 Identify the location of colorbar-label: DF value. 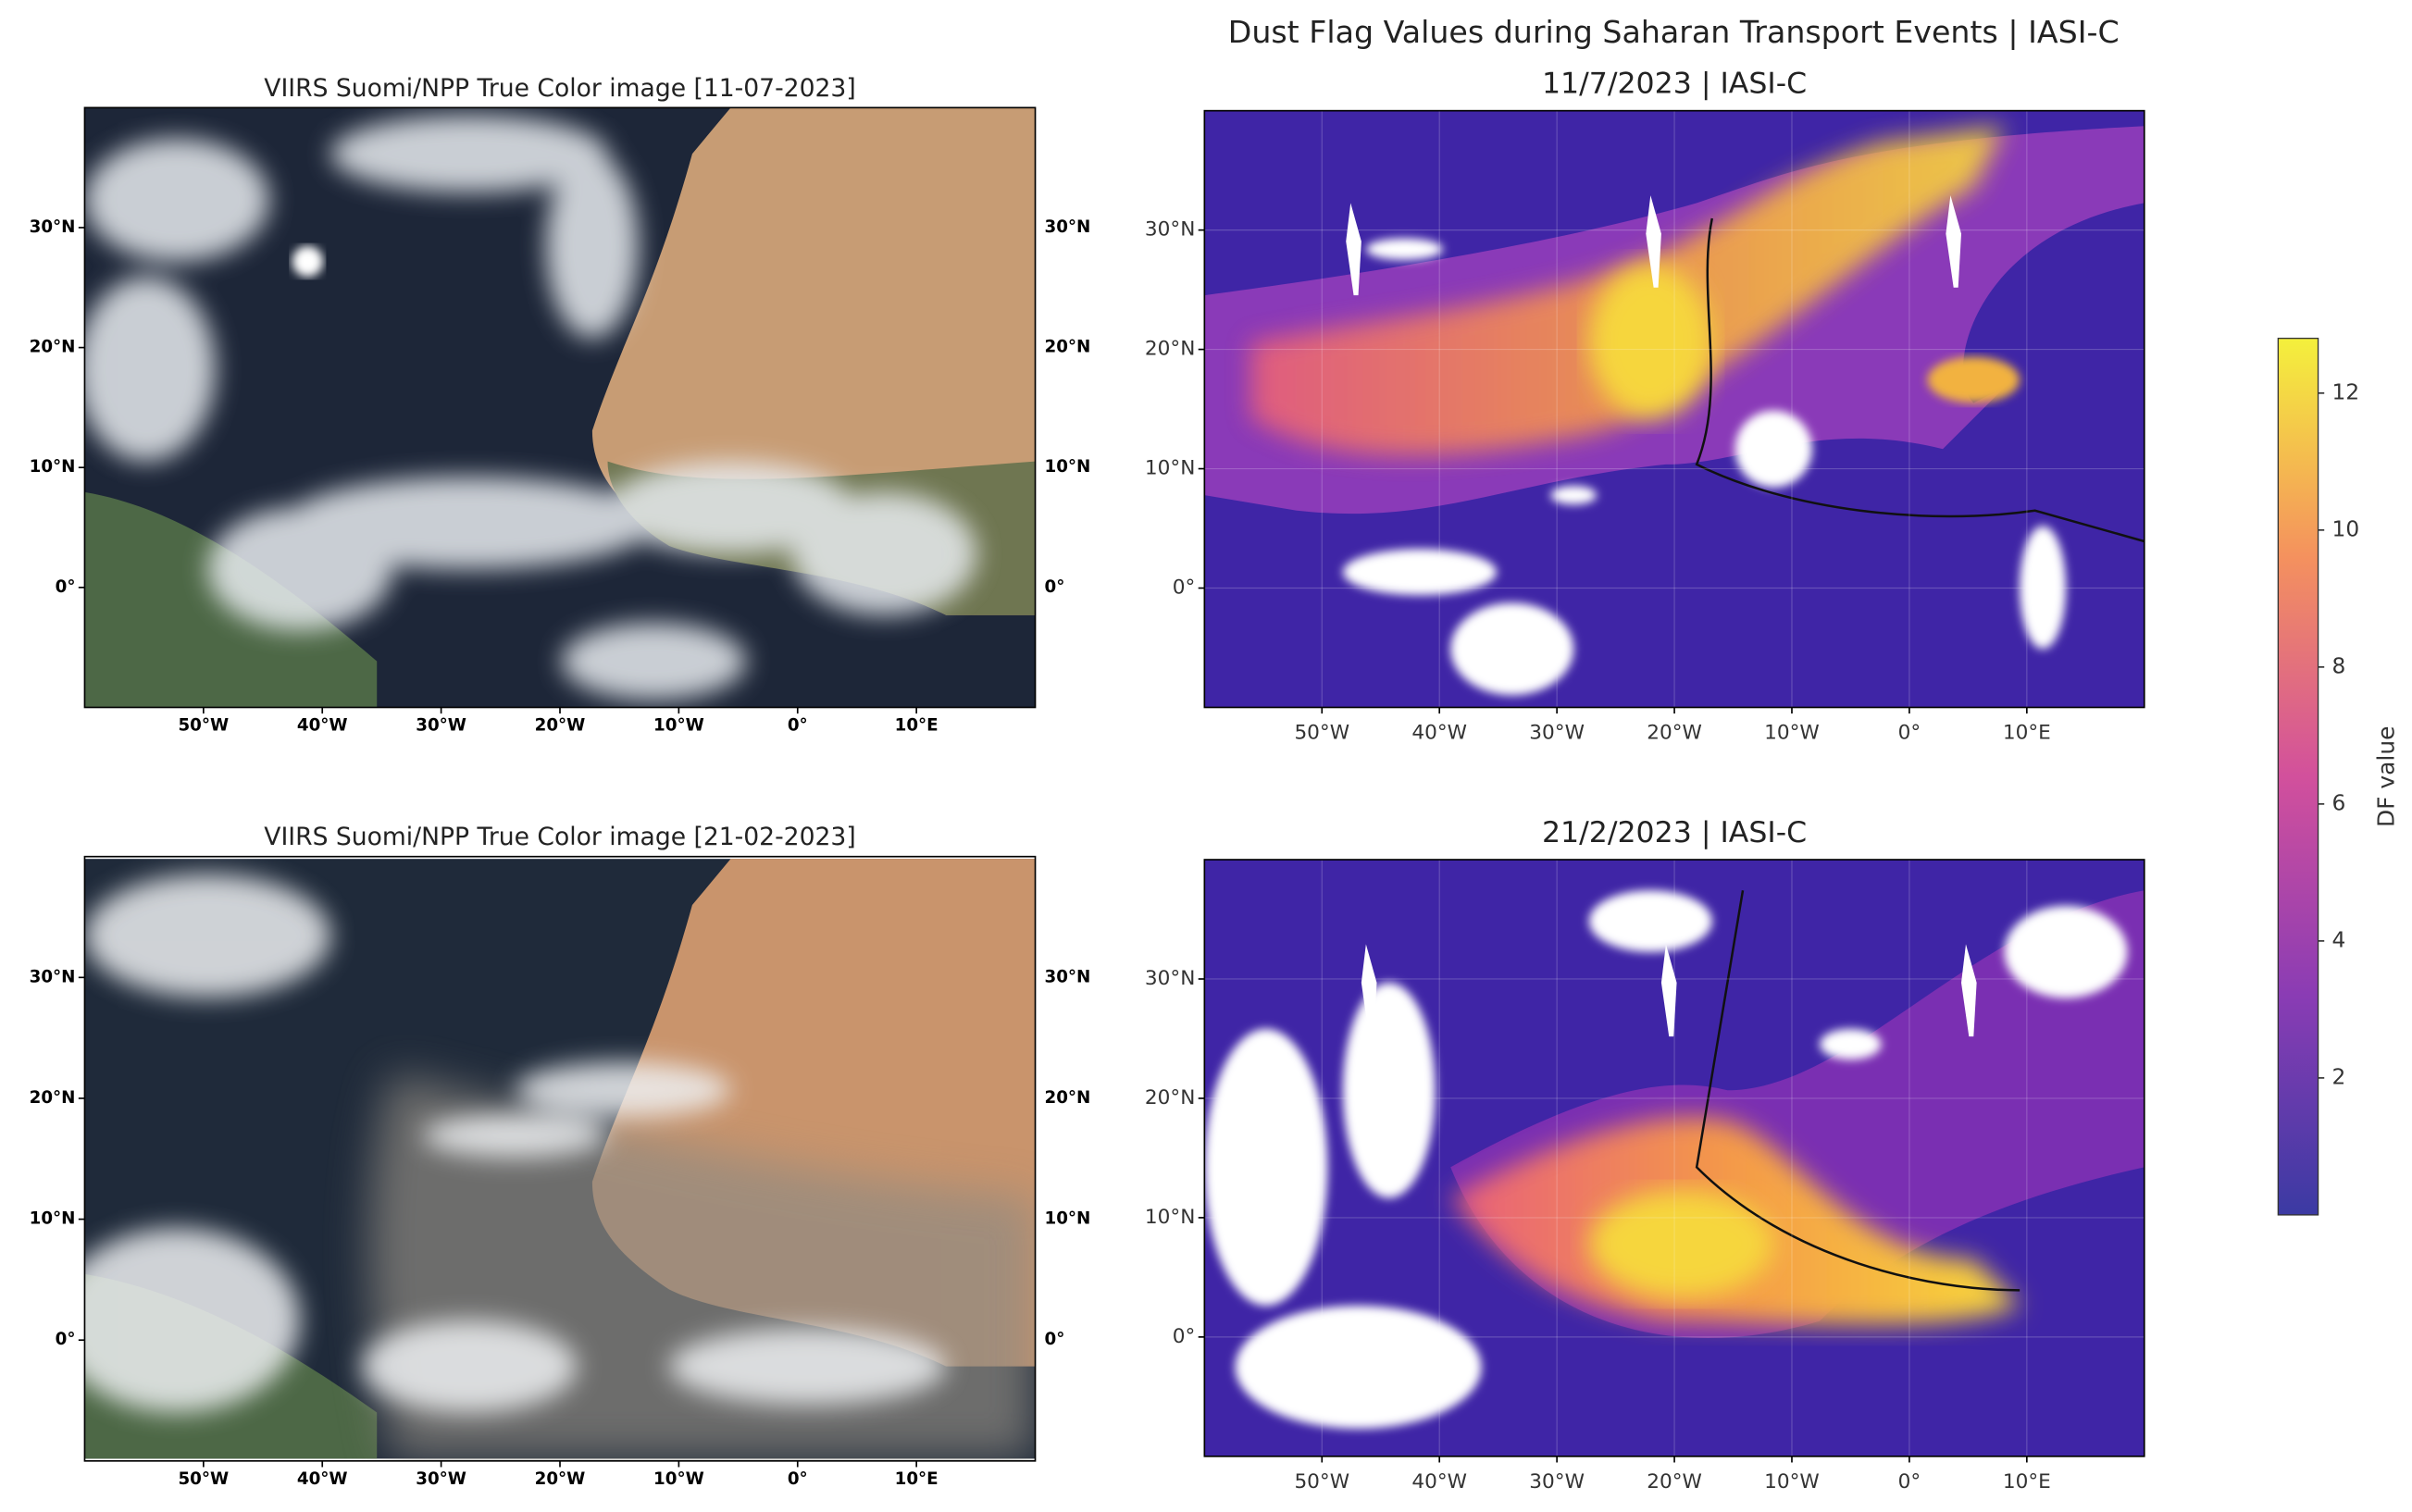
(2386, 776).